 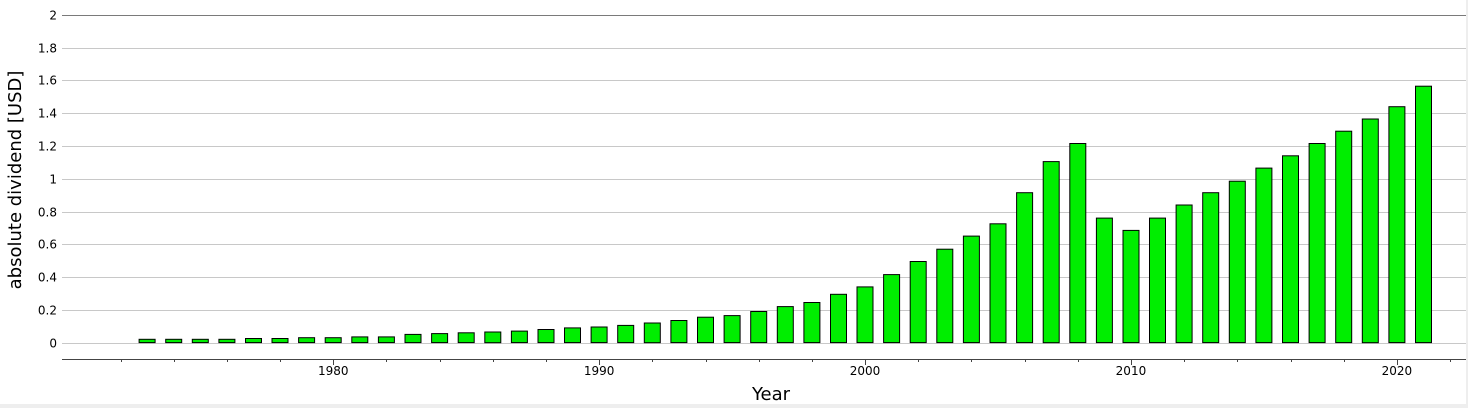 I want to click on y-tick-label: 0.4, so click(x=47, y=278).